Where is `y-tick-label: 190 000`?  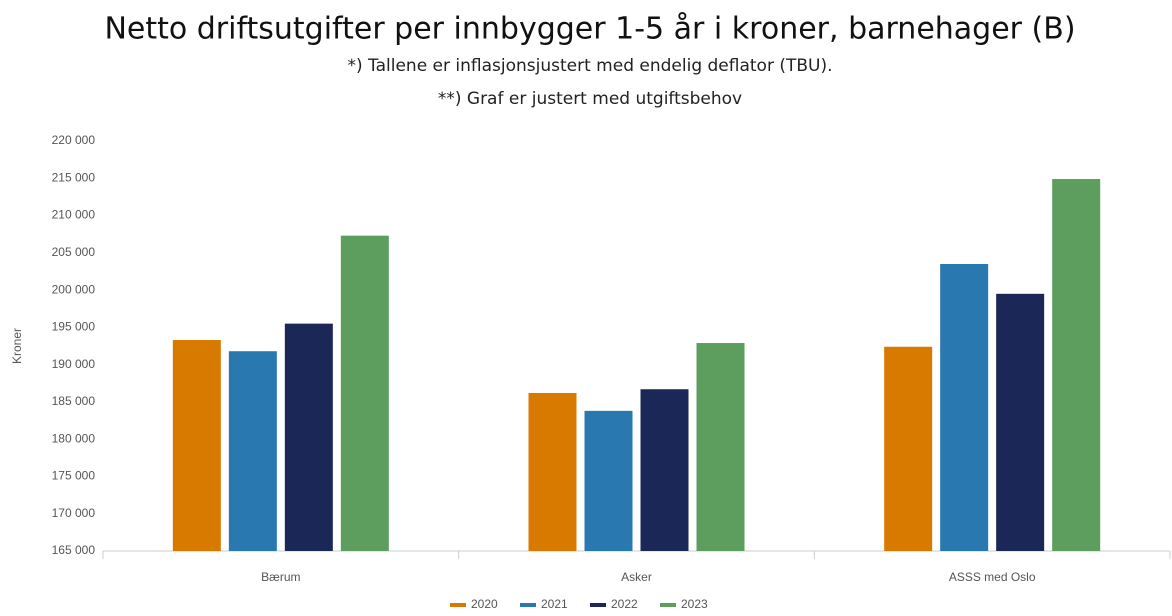
y-tick-label: 190 000 is located at coordinates (74, 364).